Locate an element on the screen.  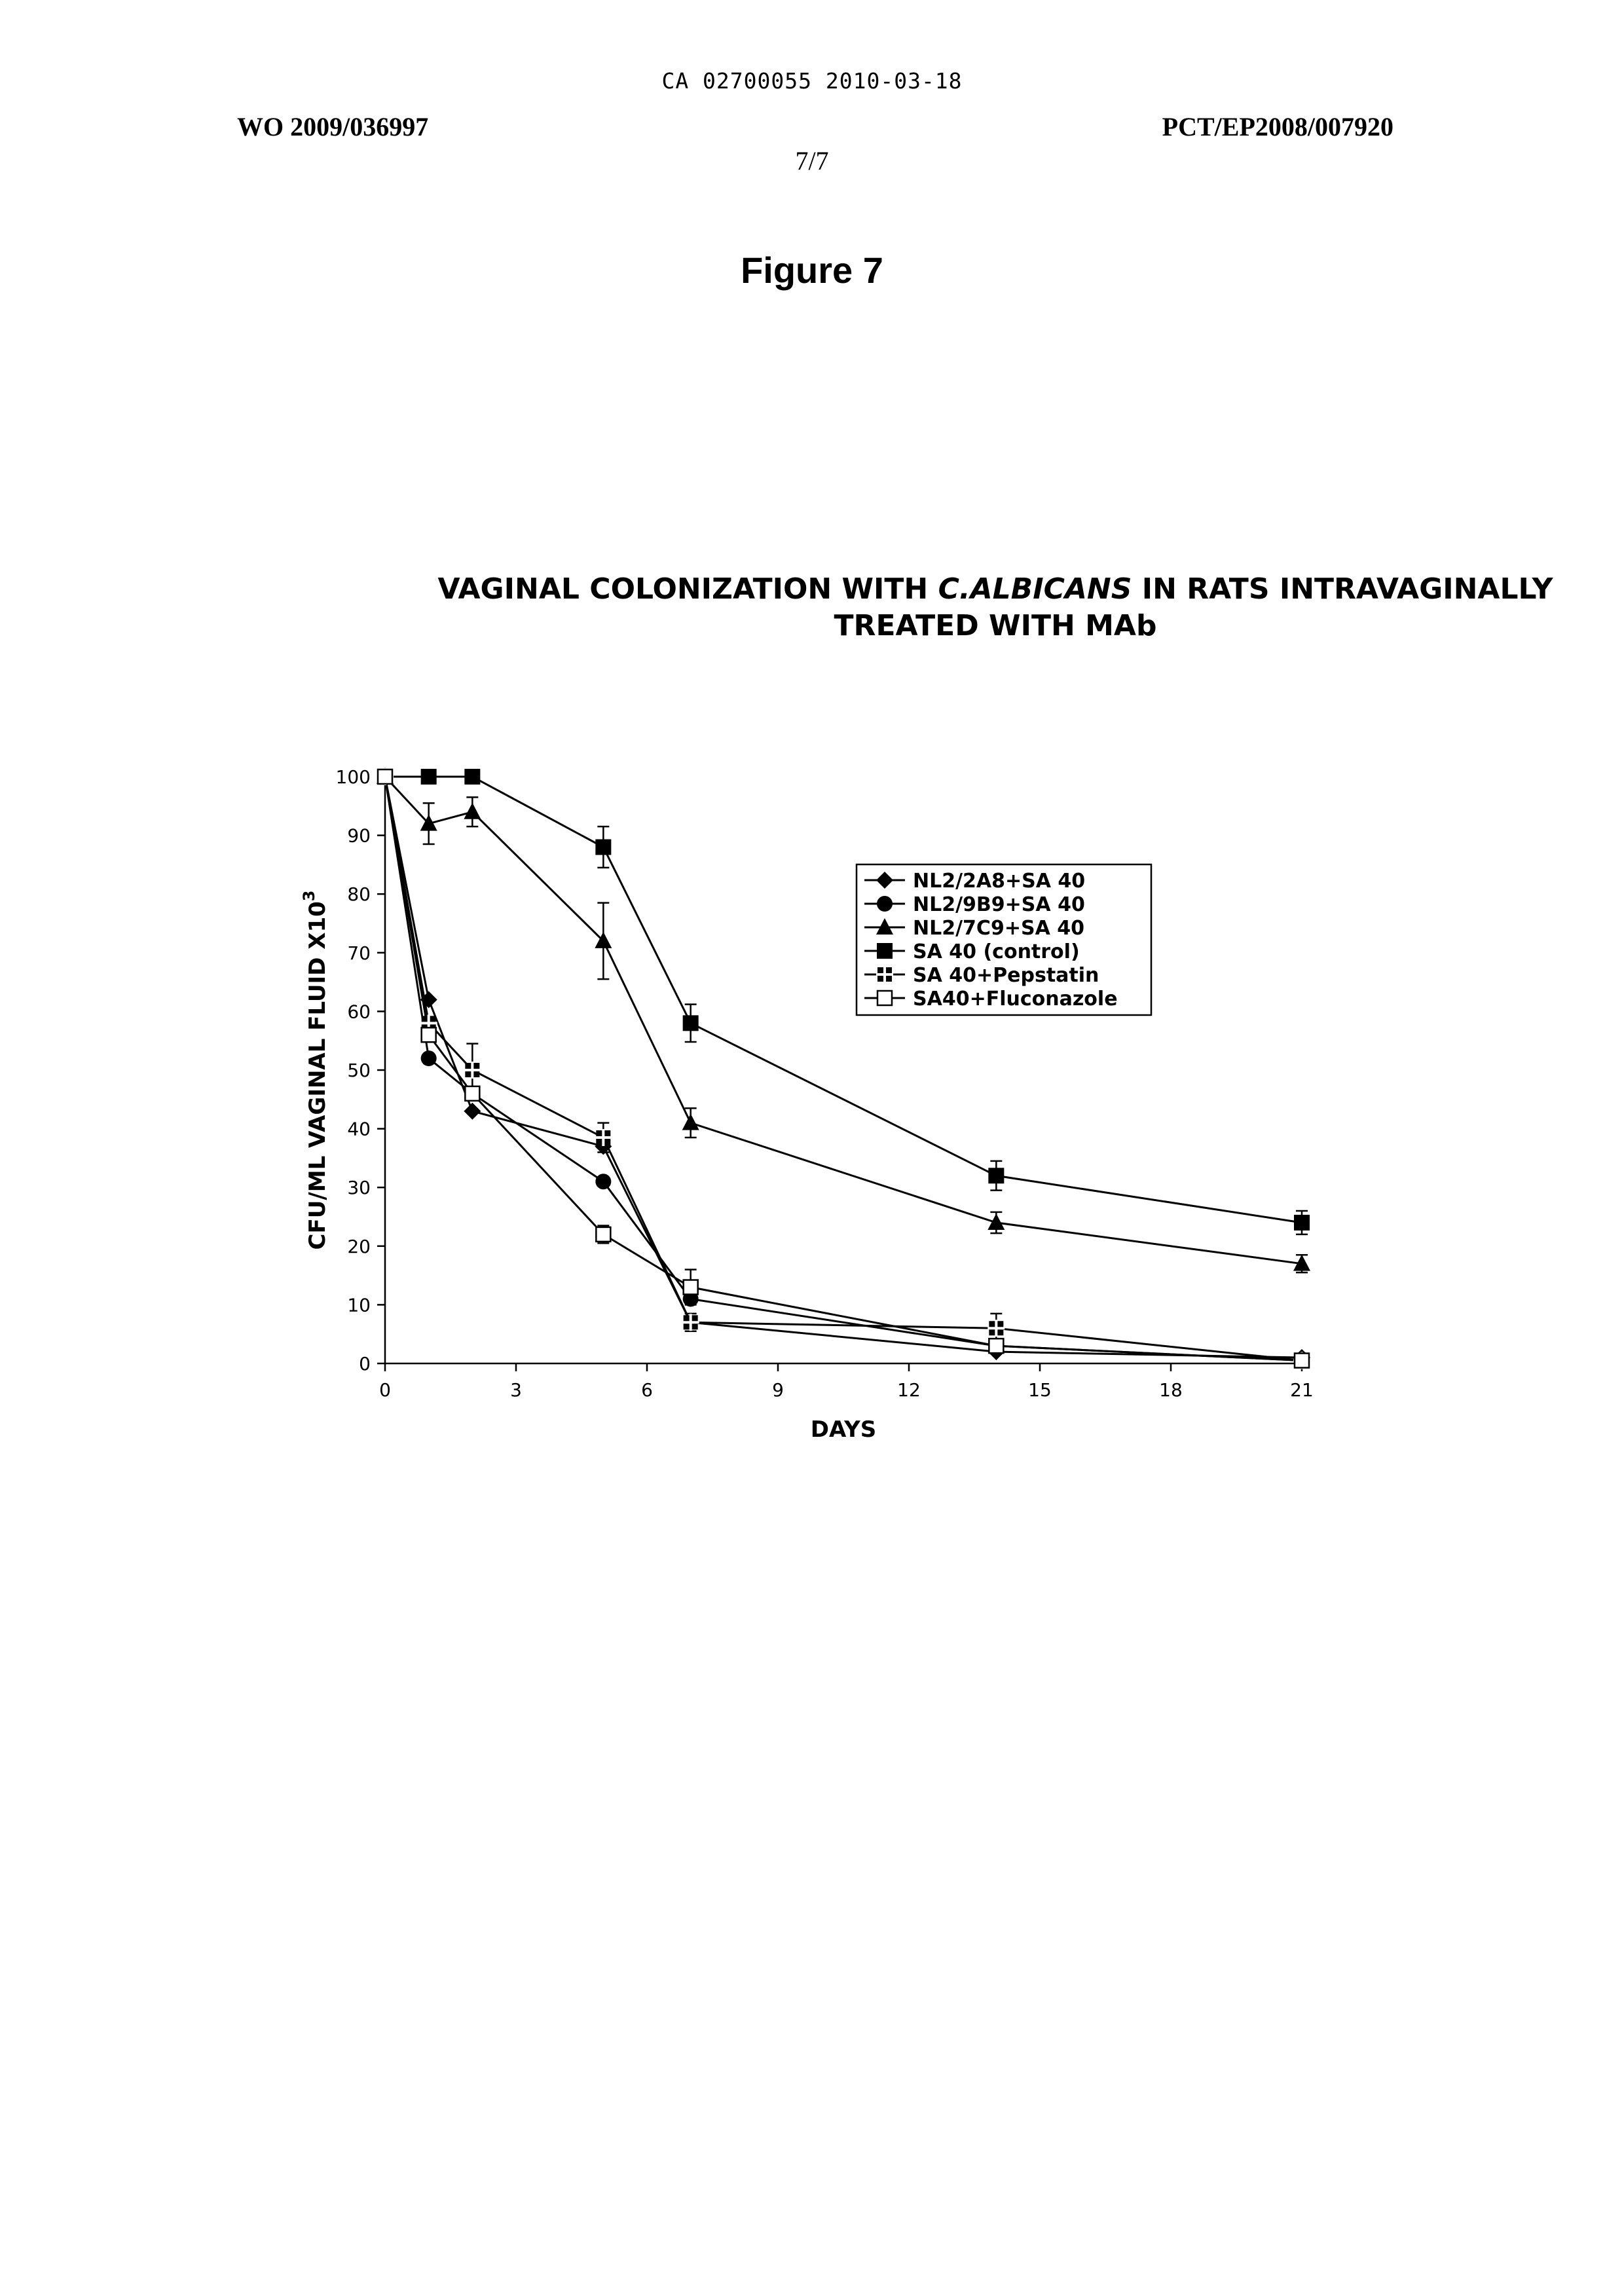
x-tick-label: 9 is located at coordinates (778, 1390).